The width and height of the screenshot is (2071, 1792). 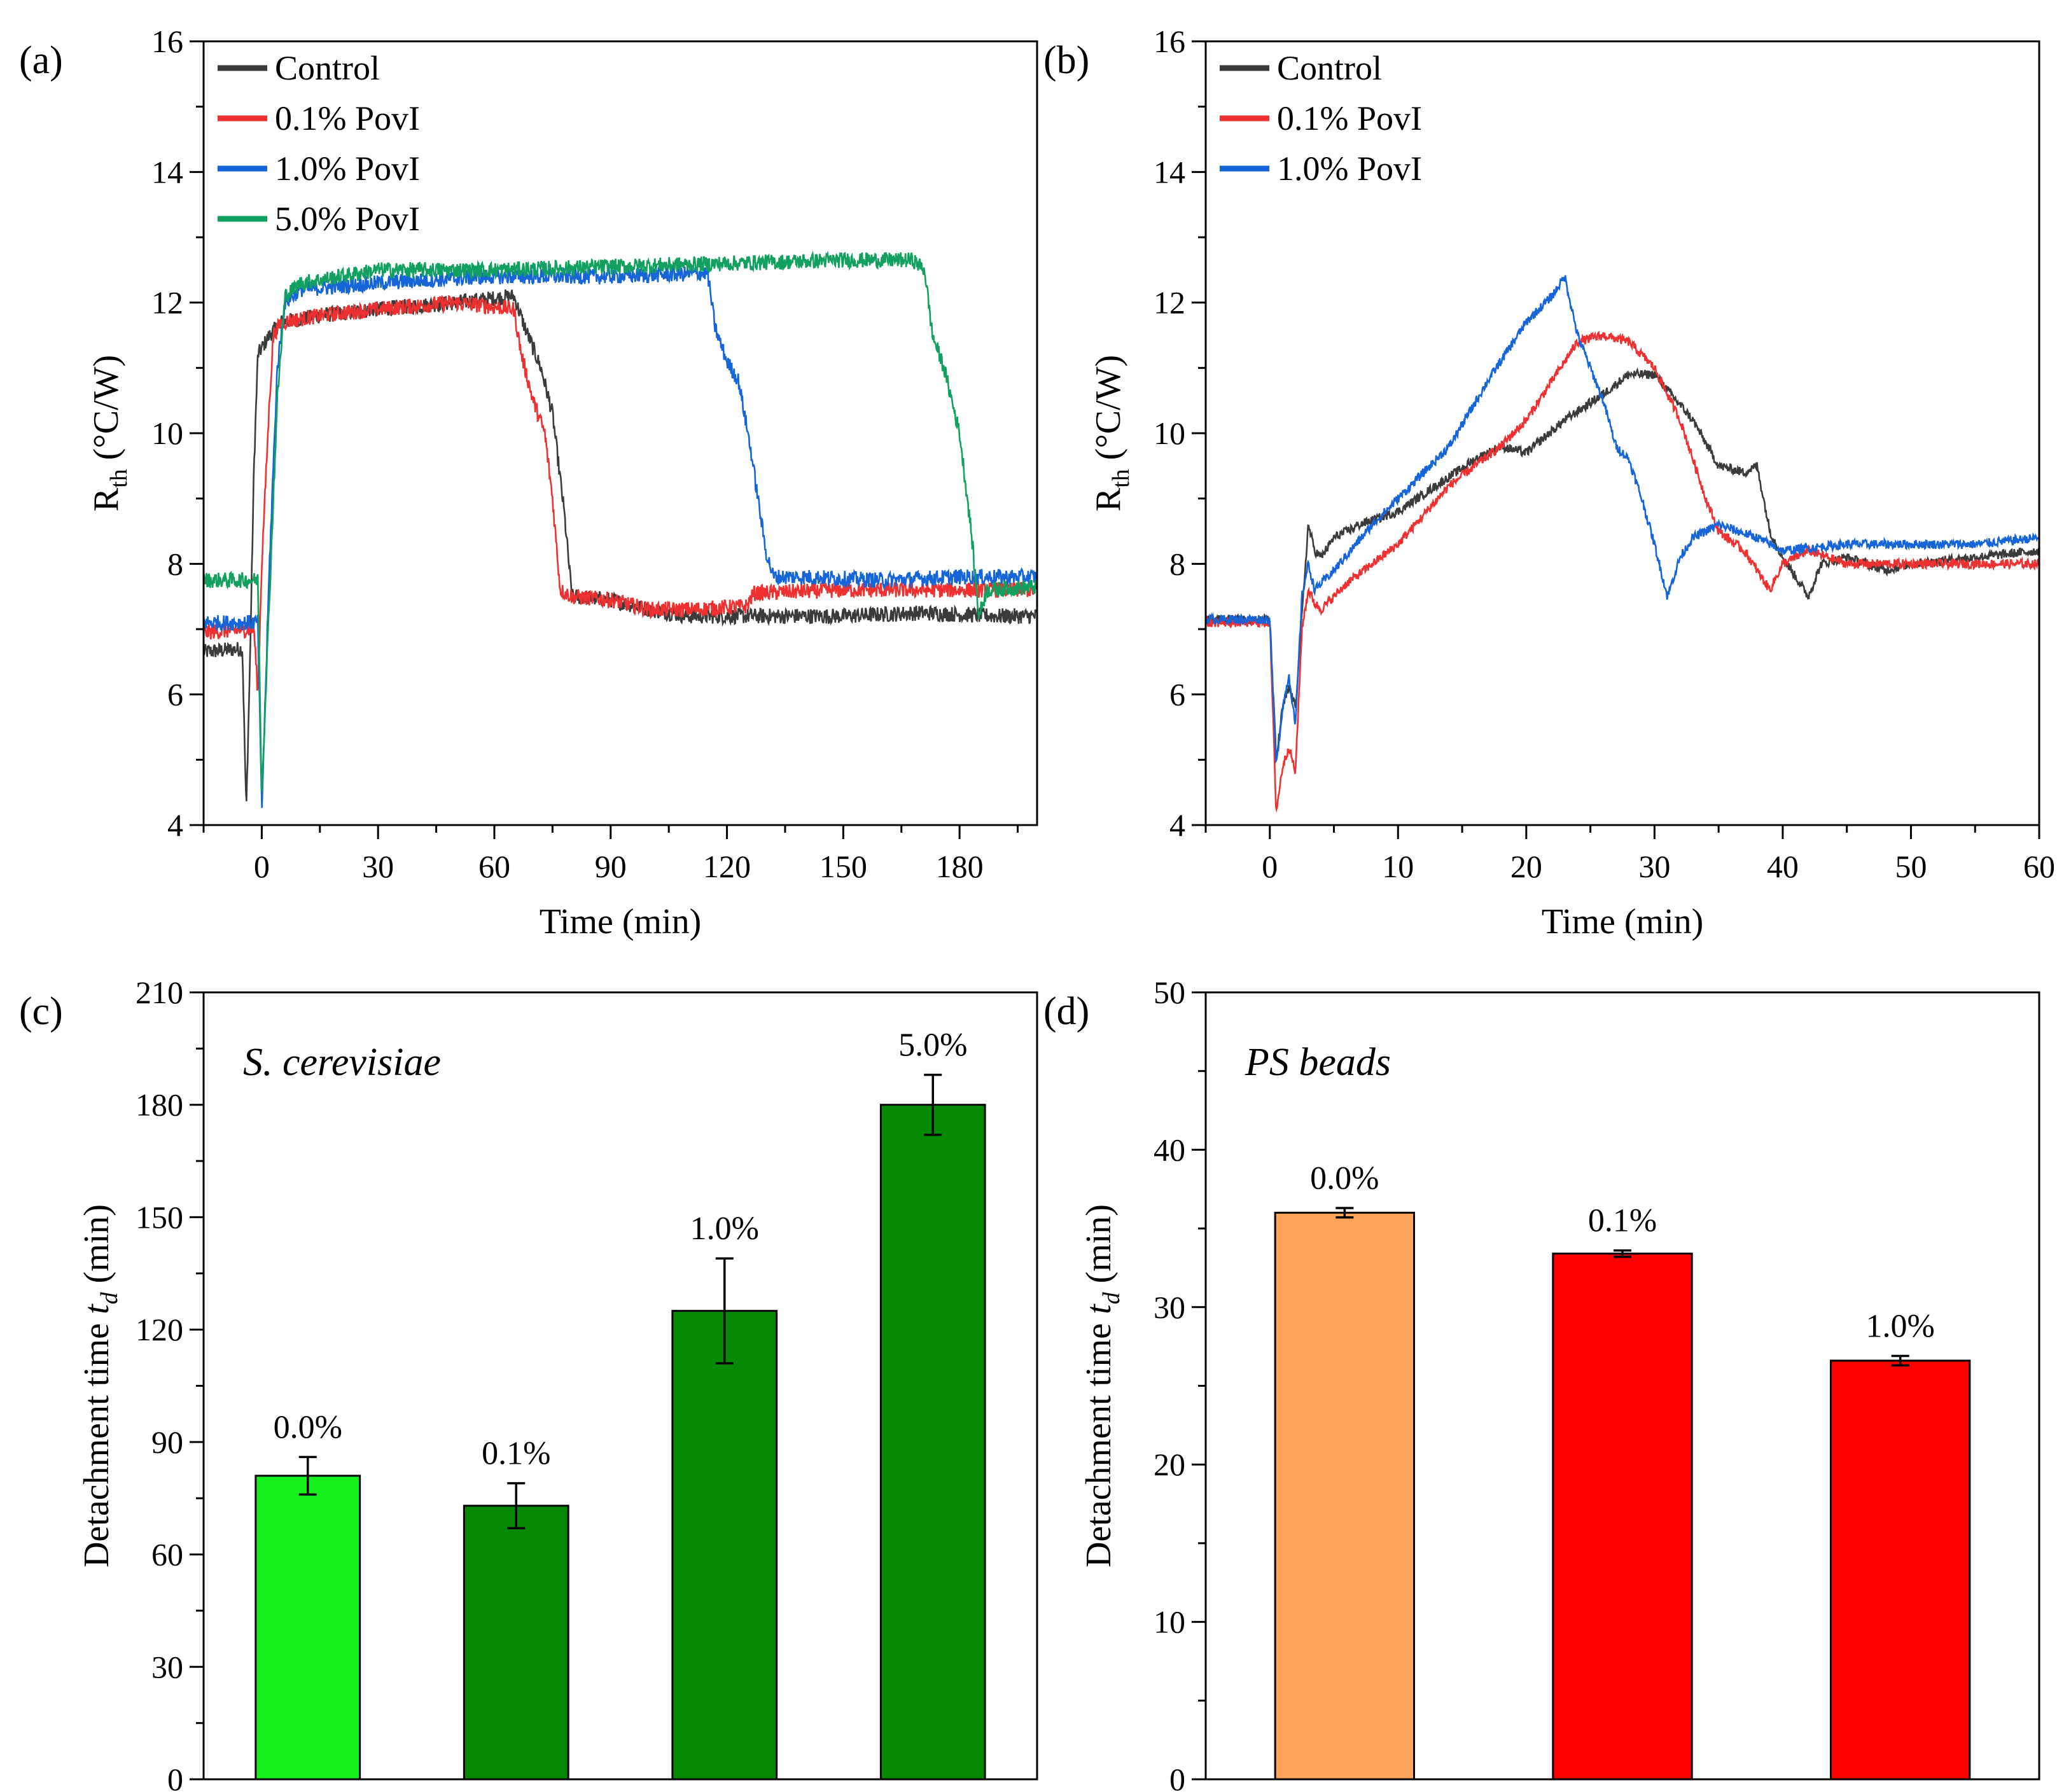 What do you see at coordinates (159, 993) in the screenshot?
I see `panel-c-ytick-label: 210` at bounding box center [159, 993].